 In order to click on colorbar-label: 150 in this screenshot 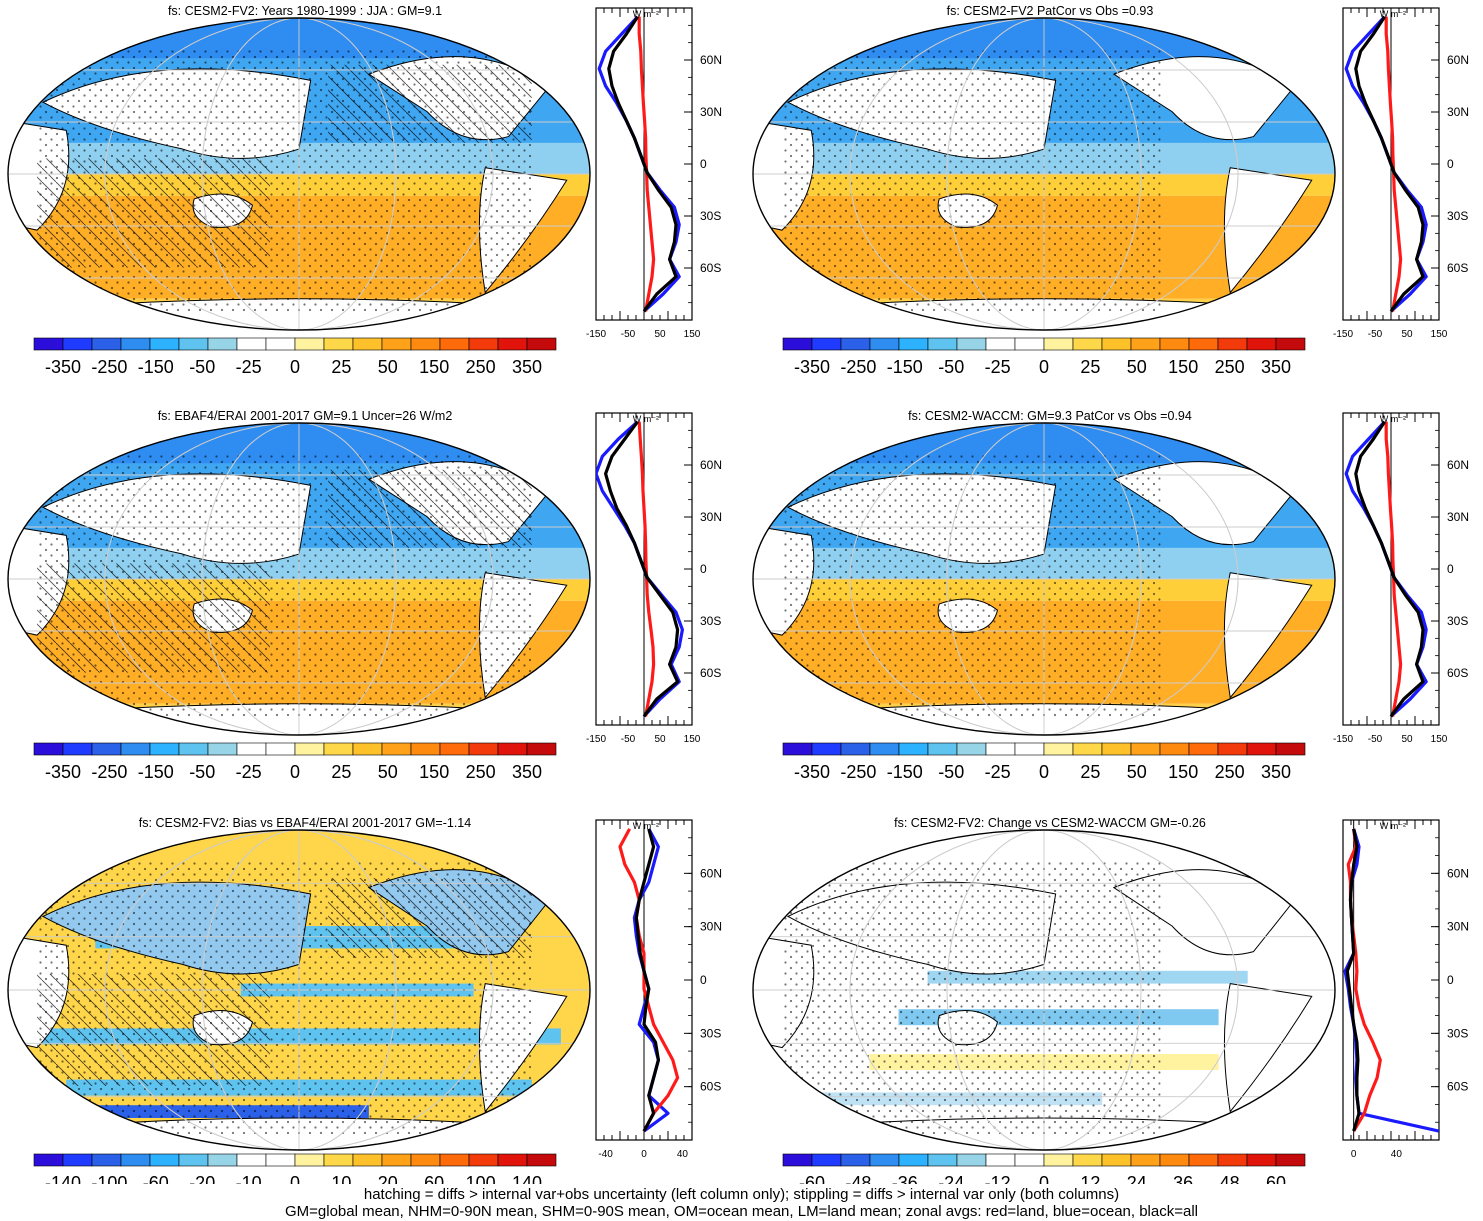, I will do `click(434, 772)`.